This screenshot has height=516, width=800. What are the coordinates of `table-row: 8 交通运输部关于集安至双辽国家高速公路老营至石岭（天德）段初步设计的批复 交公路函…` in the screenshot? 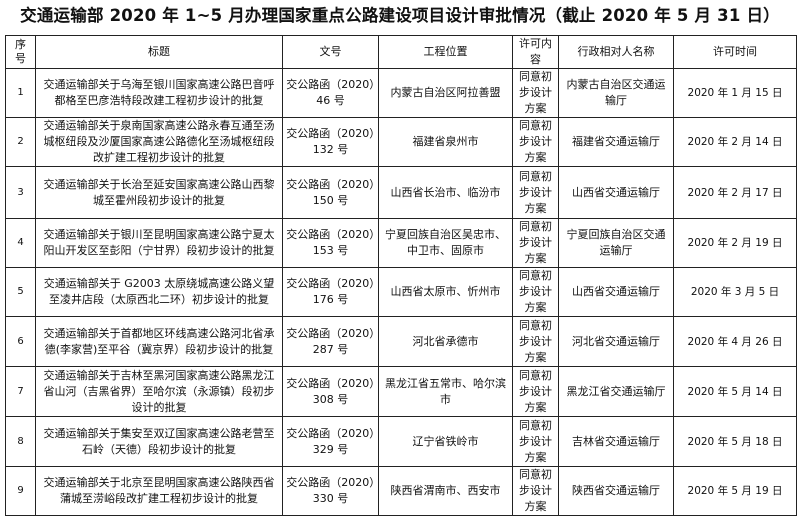 It's located at (401, 441).